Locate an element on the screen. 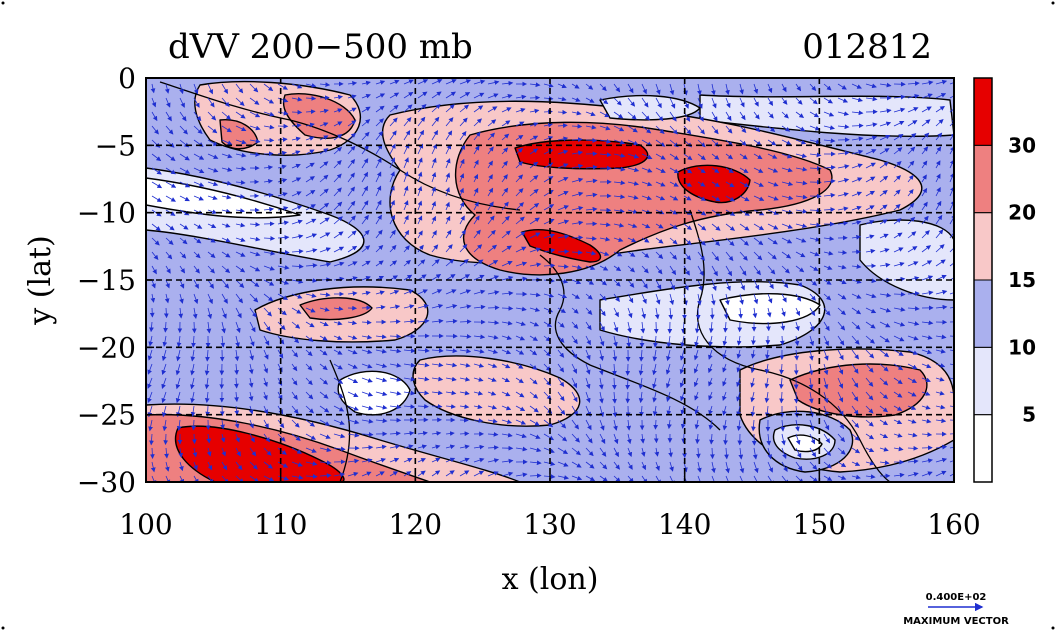 The height and width of the screenshot is (631, 1056). x-tick-label-130: 130 is located at coordinates (549, 524).